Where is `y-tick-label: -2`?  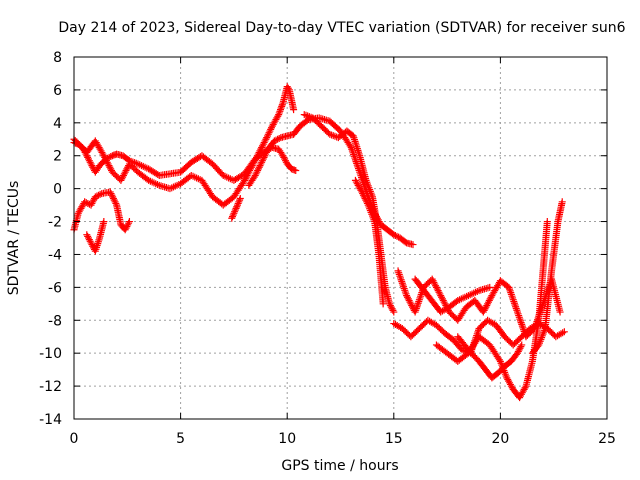 y-tick-label: -2 is located at coordinates (55, 223).